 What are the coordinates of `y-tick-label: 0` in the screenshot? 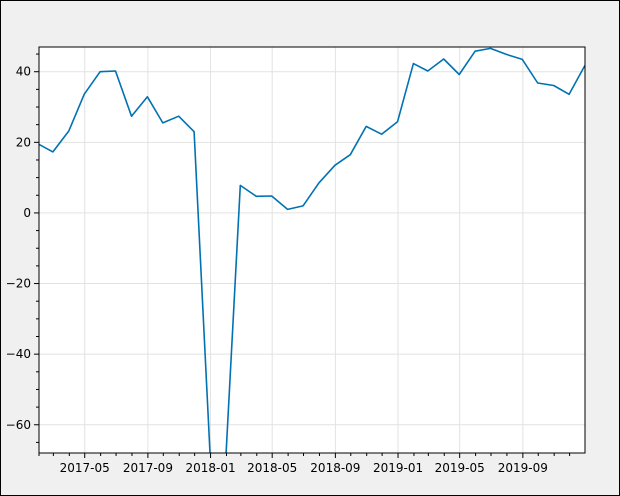 It's located at (27, 213).